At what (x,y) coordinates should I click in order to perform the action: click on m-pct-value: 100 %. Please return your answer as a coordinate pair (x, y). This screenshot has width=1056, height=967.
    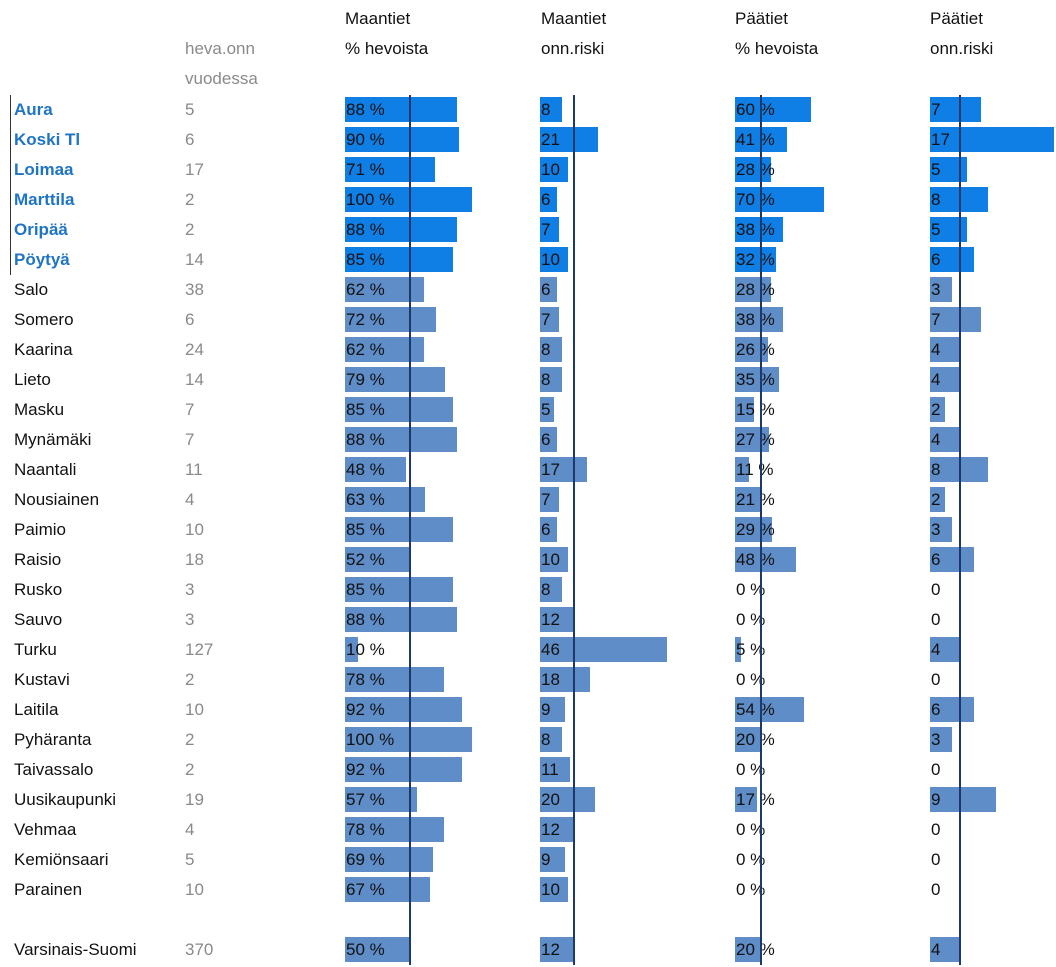
    Looking at the image, I should click on (370, 200).